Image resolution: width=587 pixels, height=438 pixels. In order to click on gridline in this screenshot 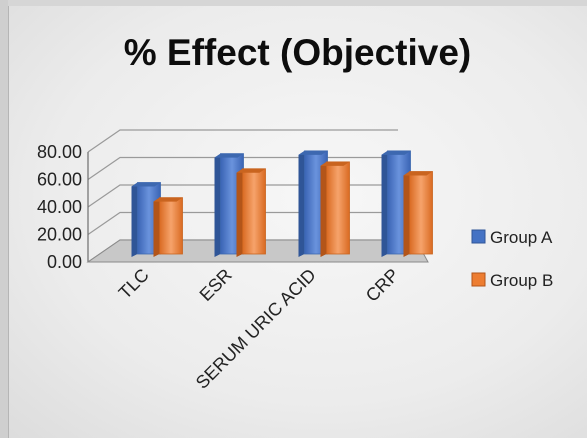, I will do `click(242, 141)`.